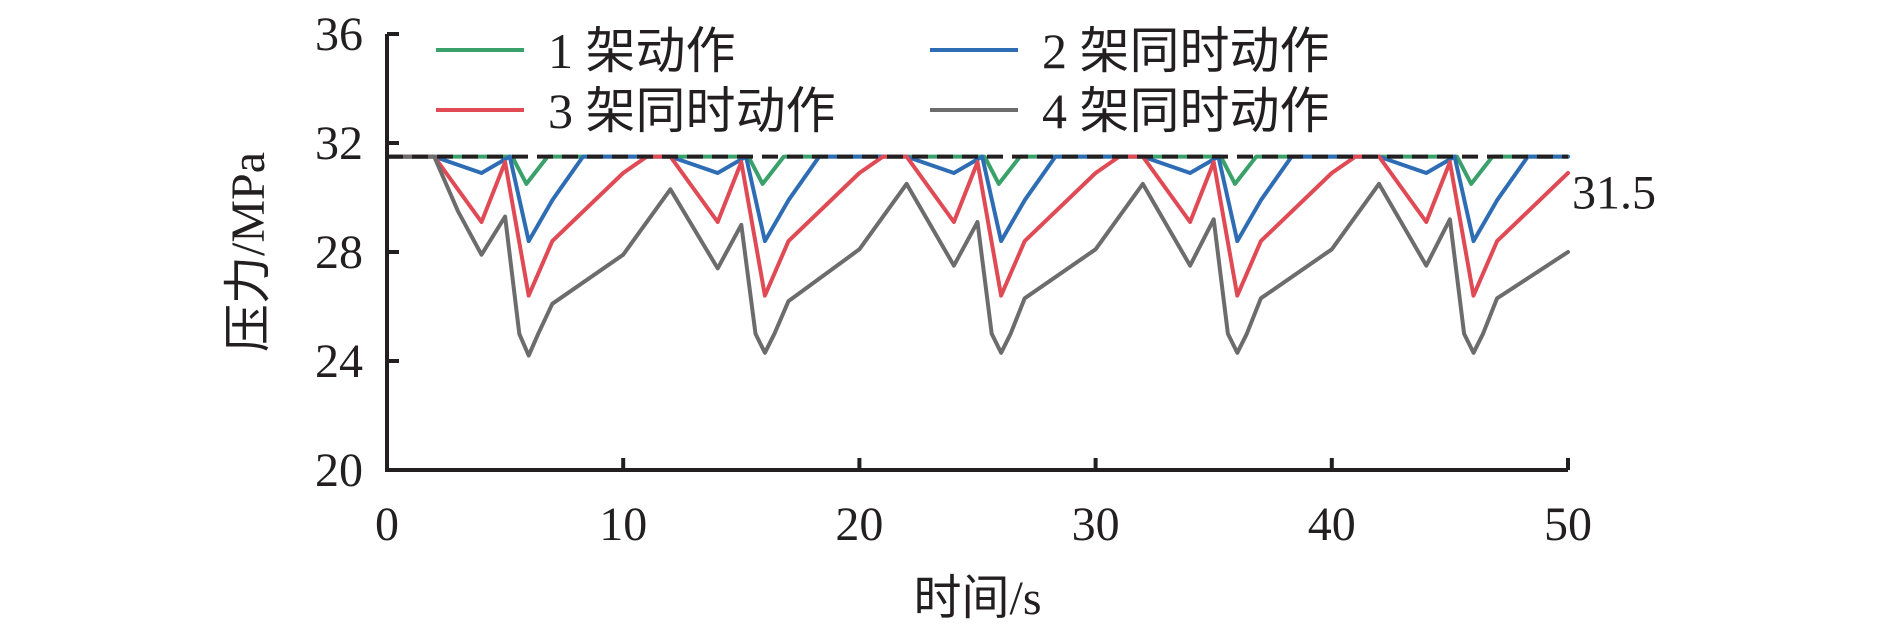 Image resolution: width=1890 pixels, height=636 pixels. I want to click on legend-label-3: 3 架同时动作, so click(692, 111).